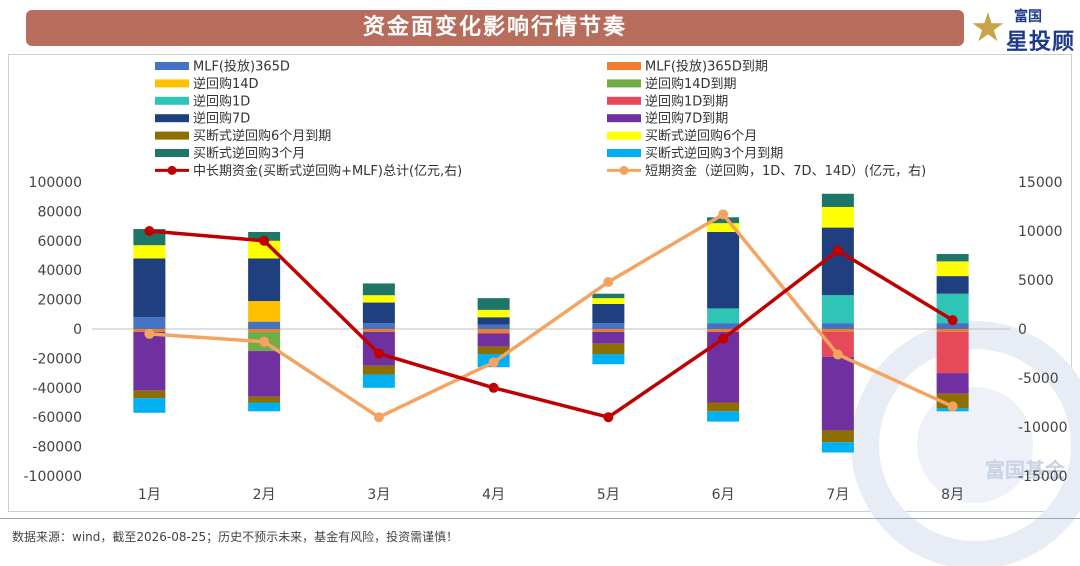 The width and height of the screenshot is (1080, 566). Describe the element at coordinates (59, 301) in the screenshot. I see `y-left-tick-label: 20000` at that location.